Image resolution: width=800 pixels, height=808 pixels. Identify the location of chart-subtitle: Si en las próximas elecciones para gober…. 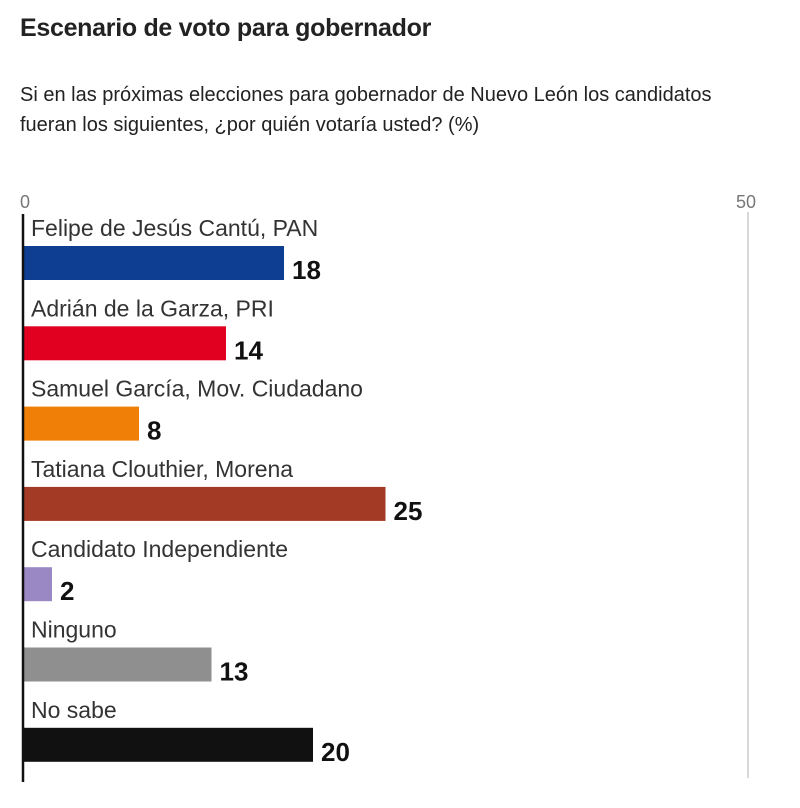
(366, 110).